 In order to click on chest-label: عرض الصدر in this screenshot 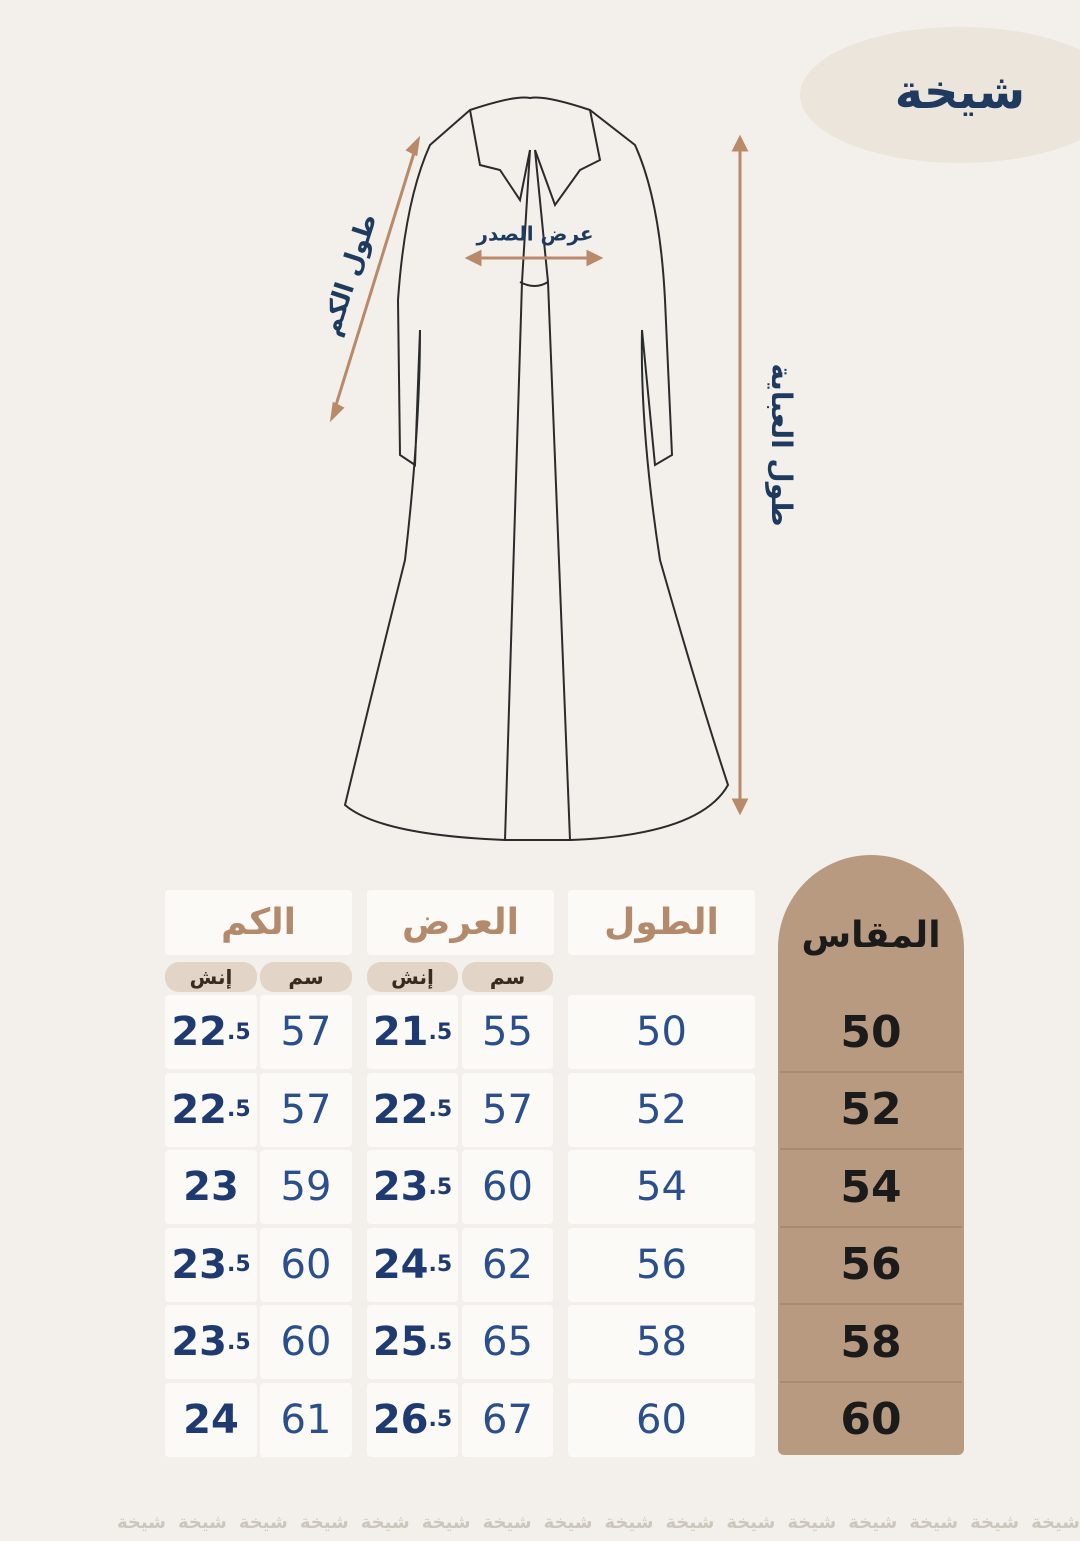, I will do `click(534, 234)`.